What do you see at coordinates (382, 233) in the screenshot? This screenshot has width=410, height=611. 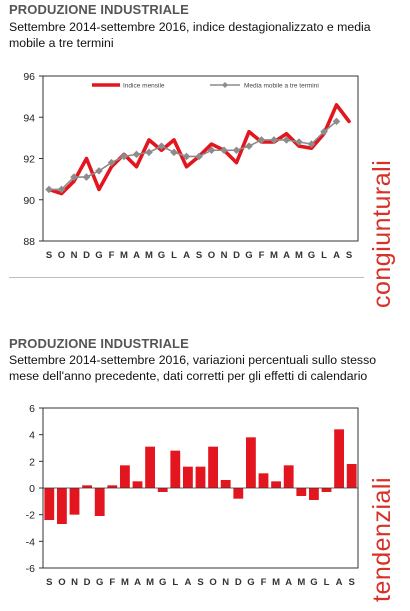 I see `side-label-congiunturali: congiunturali` at bounding box center [382, 233].